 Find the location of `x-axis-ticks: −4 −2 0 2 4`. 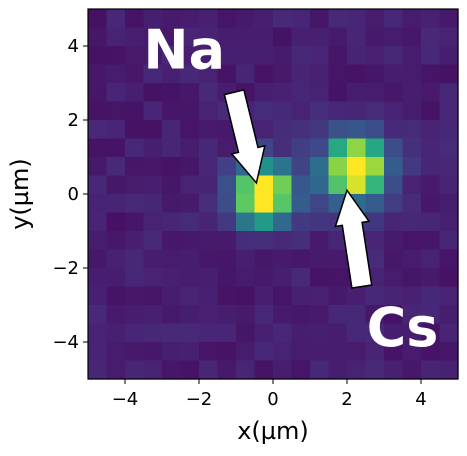

x-axis-ticks: −4 −2 0 2 4 is located at coordinates (269, 394).